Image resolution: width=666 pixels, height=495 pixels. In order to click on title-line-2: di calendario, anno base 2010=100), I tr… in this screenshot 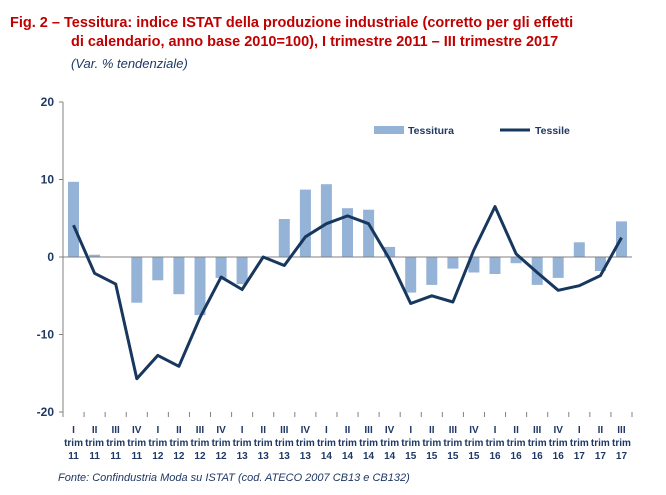, I will do `click(315, 42)`.